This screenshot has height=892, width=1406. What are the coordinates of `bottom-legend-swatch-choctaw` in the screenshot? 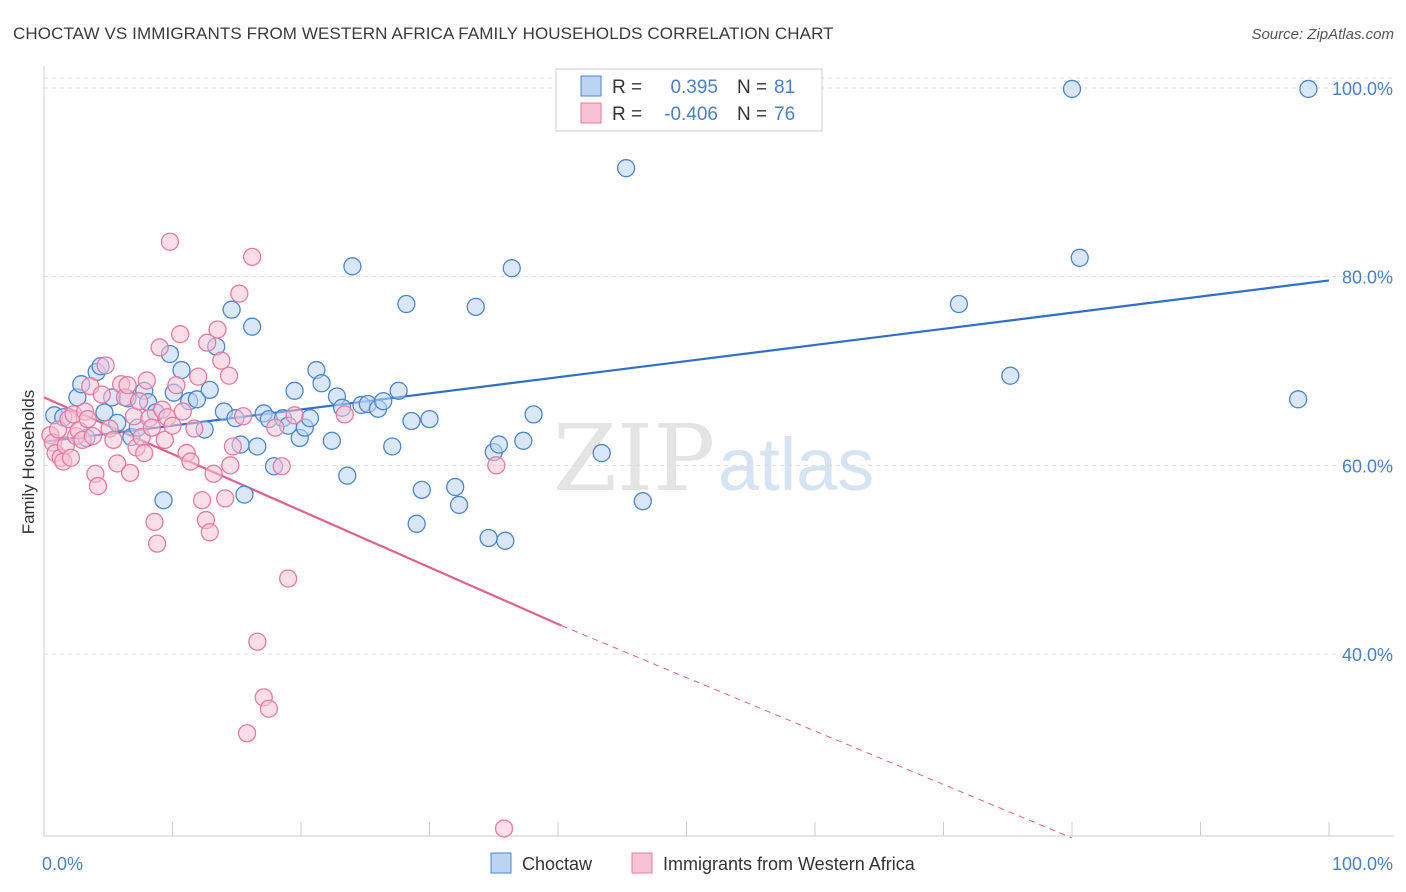 It's located at (501, 863).